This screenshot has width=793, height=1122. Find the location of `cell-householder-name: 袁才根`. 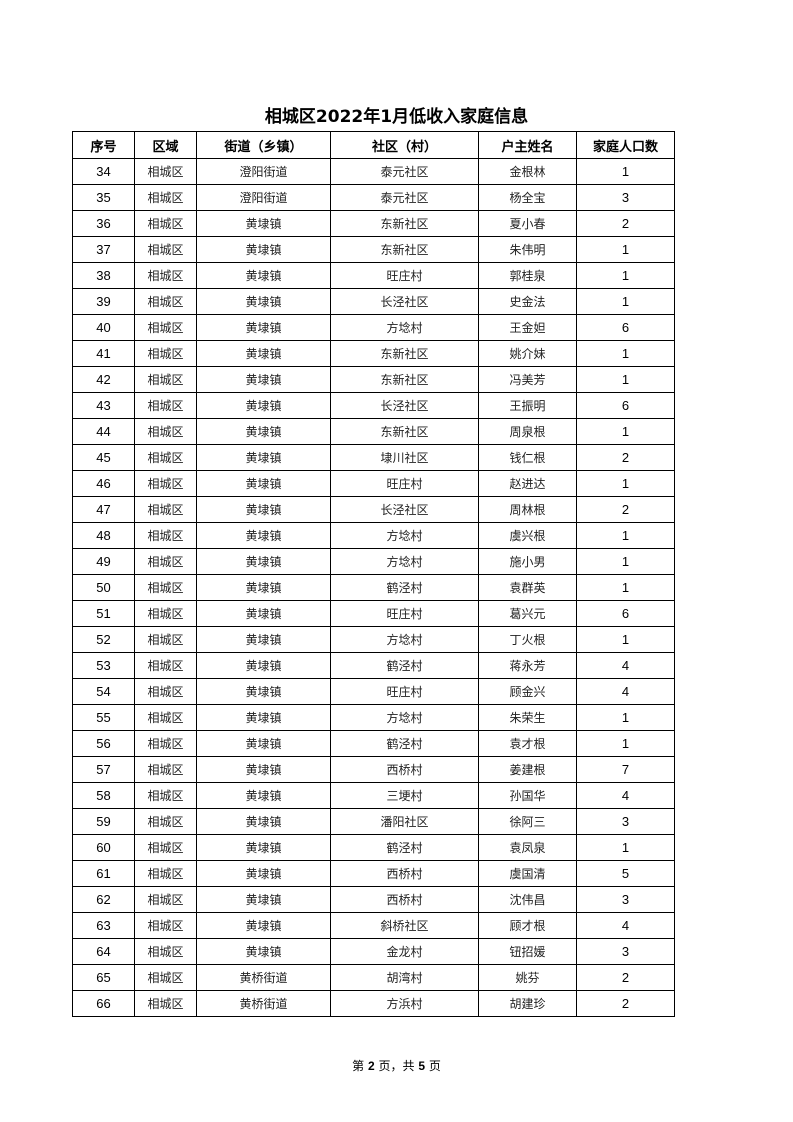

cell-householder-name: 袁才根 is located at coordinates (527, 743).